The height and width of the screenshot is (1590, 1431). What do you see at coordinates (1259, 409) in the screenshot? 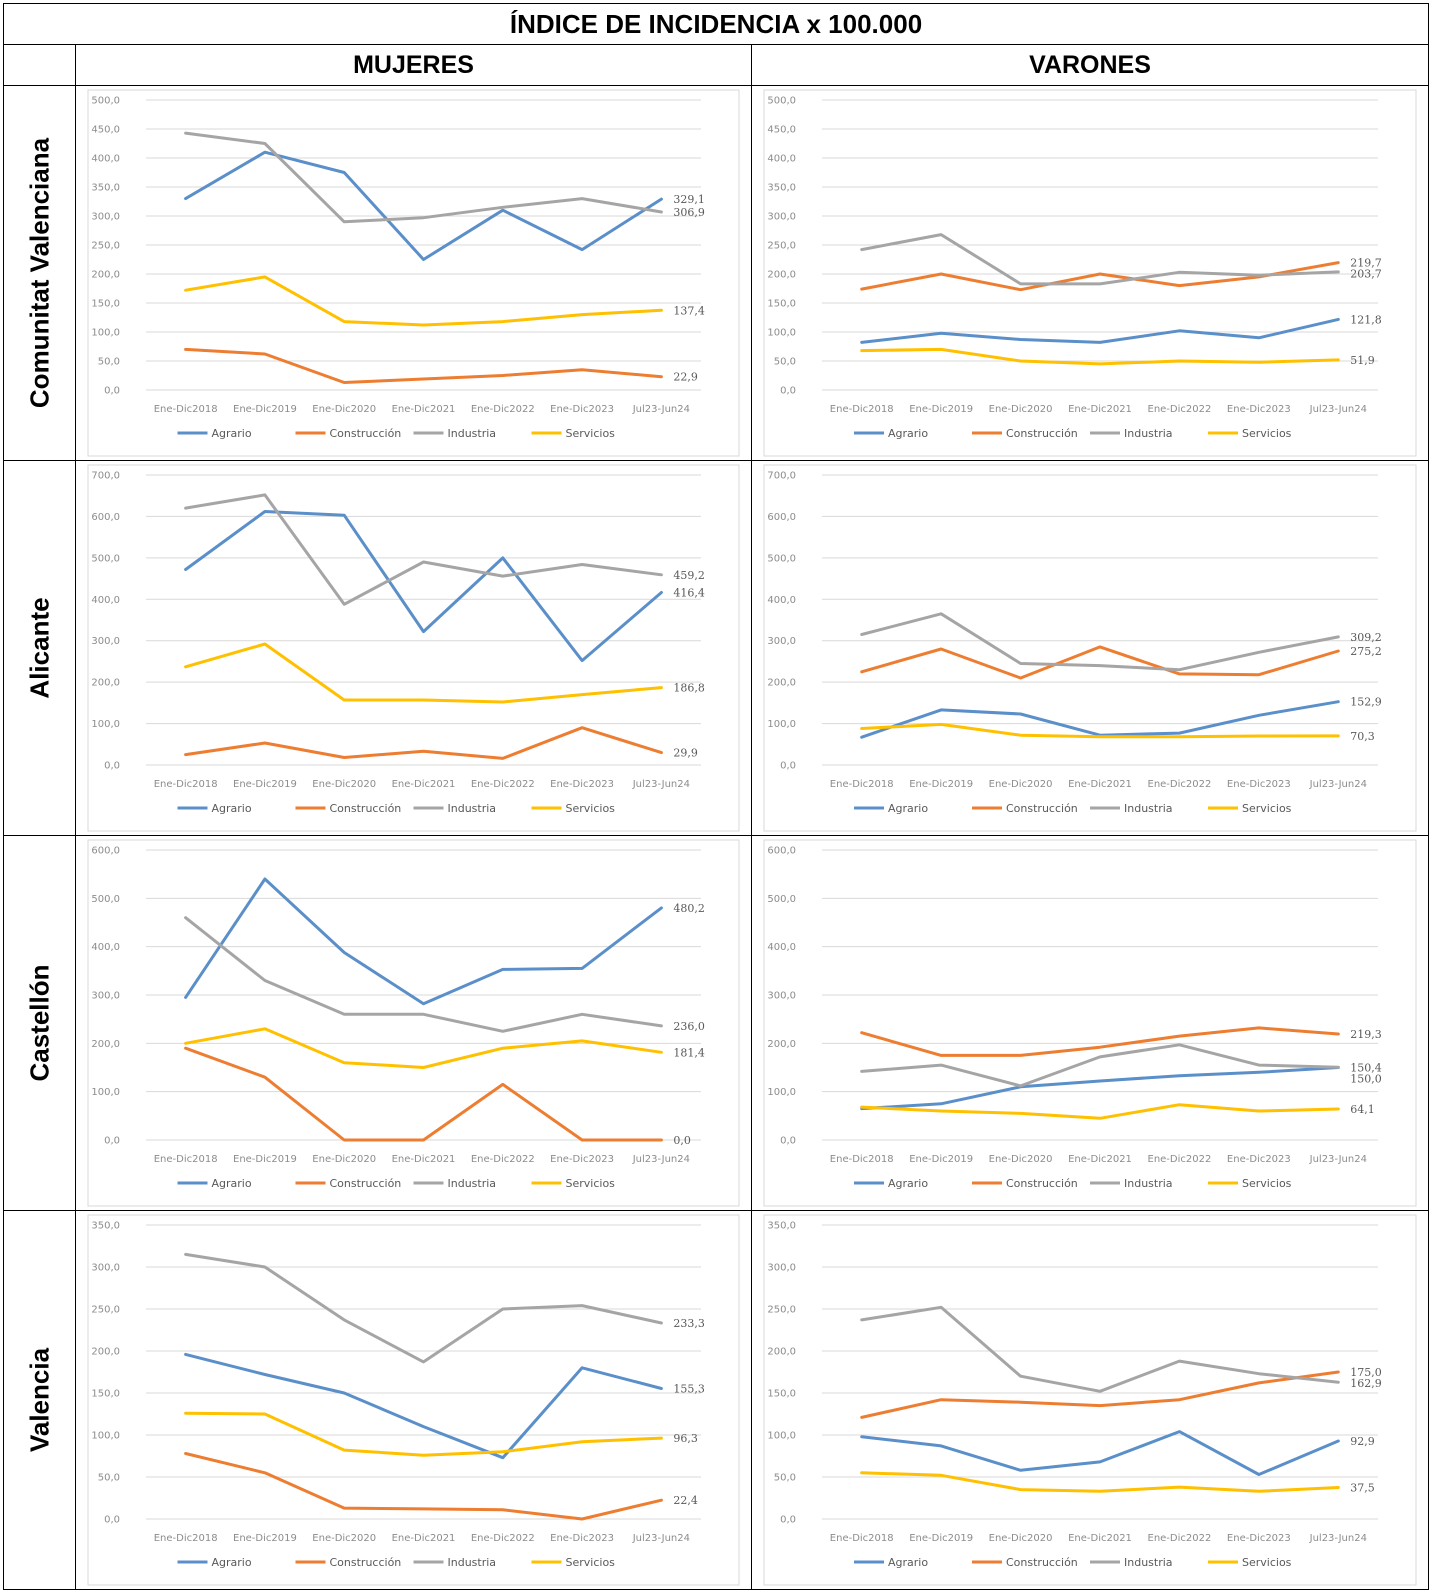
I see `x-tick-label: Ene-Dic2023` at bounding box center [1259, 409].